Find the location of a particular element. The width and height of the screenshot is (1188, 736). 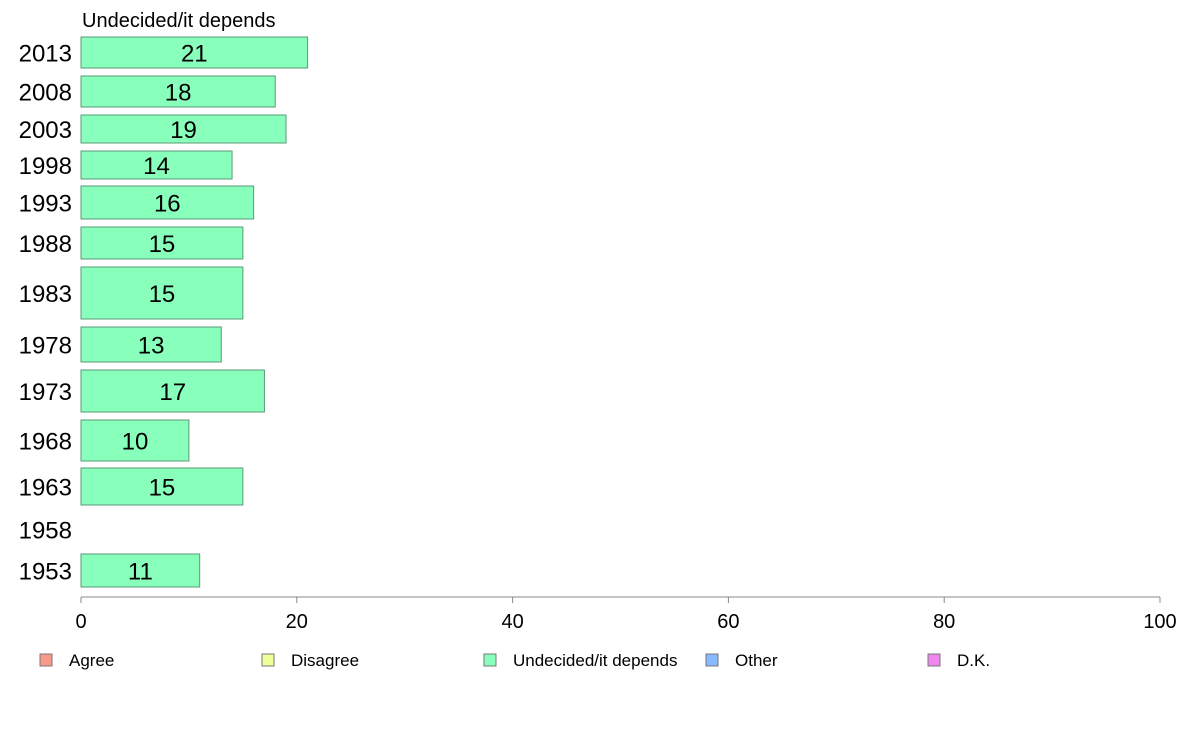

bar-value-label: 10 is located at coordinates (135, 442).